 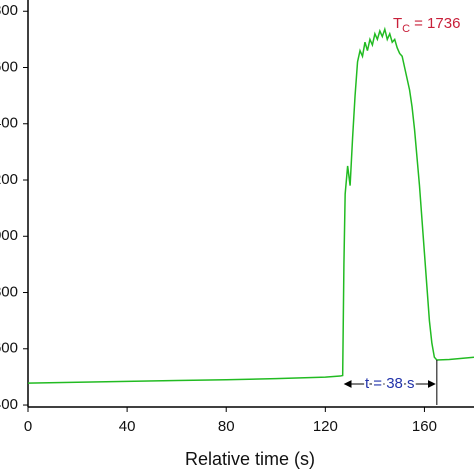 I want to click on y-tick-label: 1800, so click(x=9, y=10).